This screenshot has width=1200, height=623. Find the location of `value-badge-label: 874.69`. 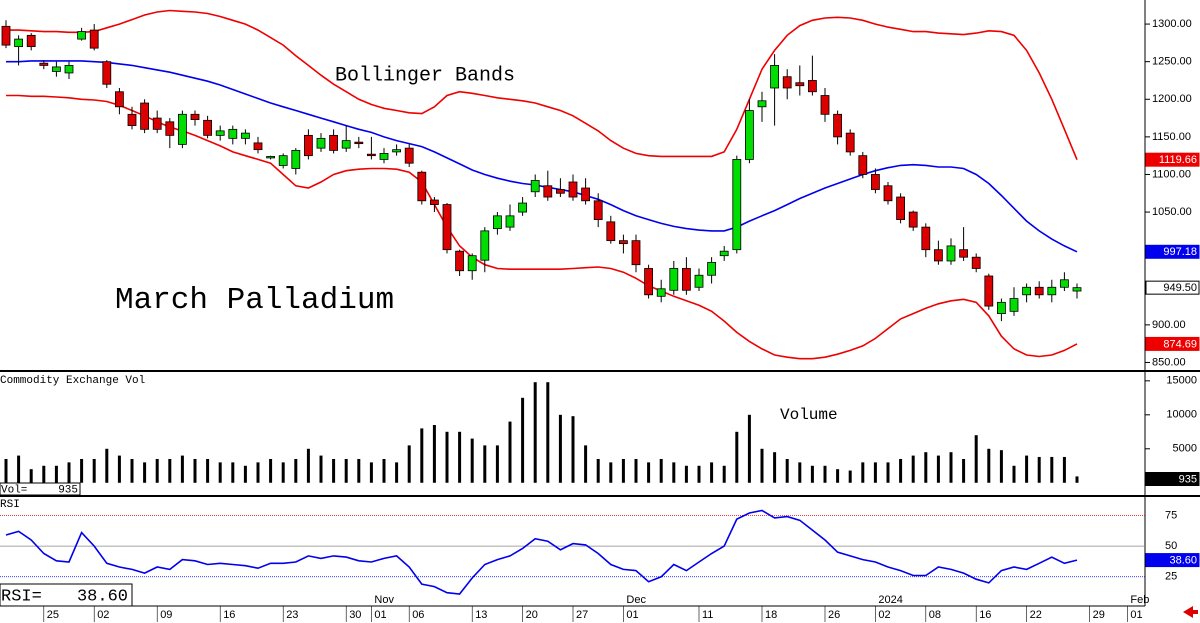

value-badge-label: 874.69 is located at coordinates (1180, 344).